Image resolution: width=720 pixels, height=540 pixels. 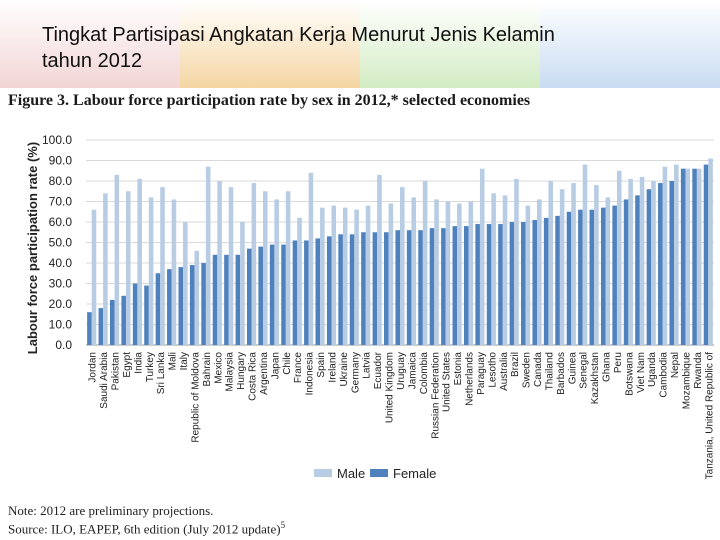 I want to click on y-tick-label: 30.0, so click(x=61, y=284).